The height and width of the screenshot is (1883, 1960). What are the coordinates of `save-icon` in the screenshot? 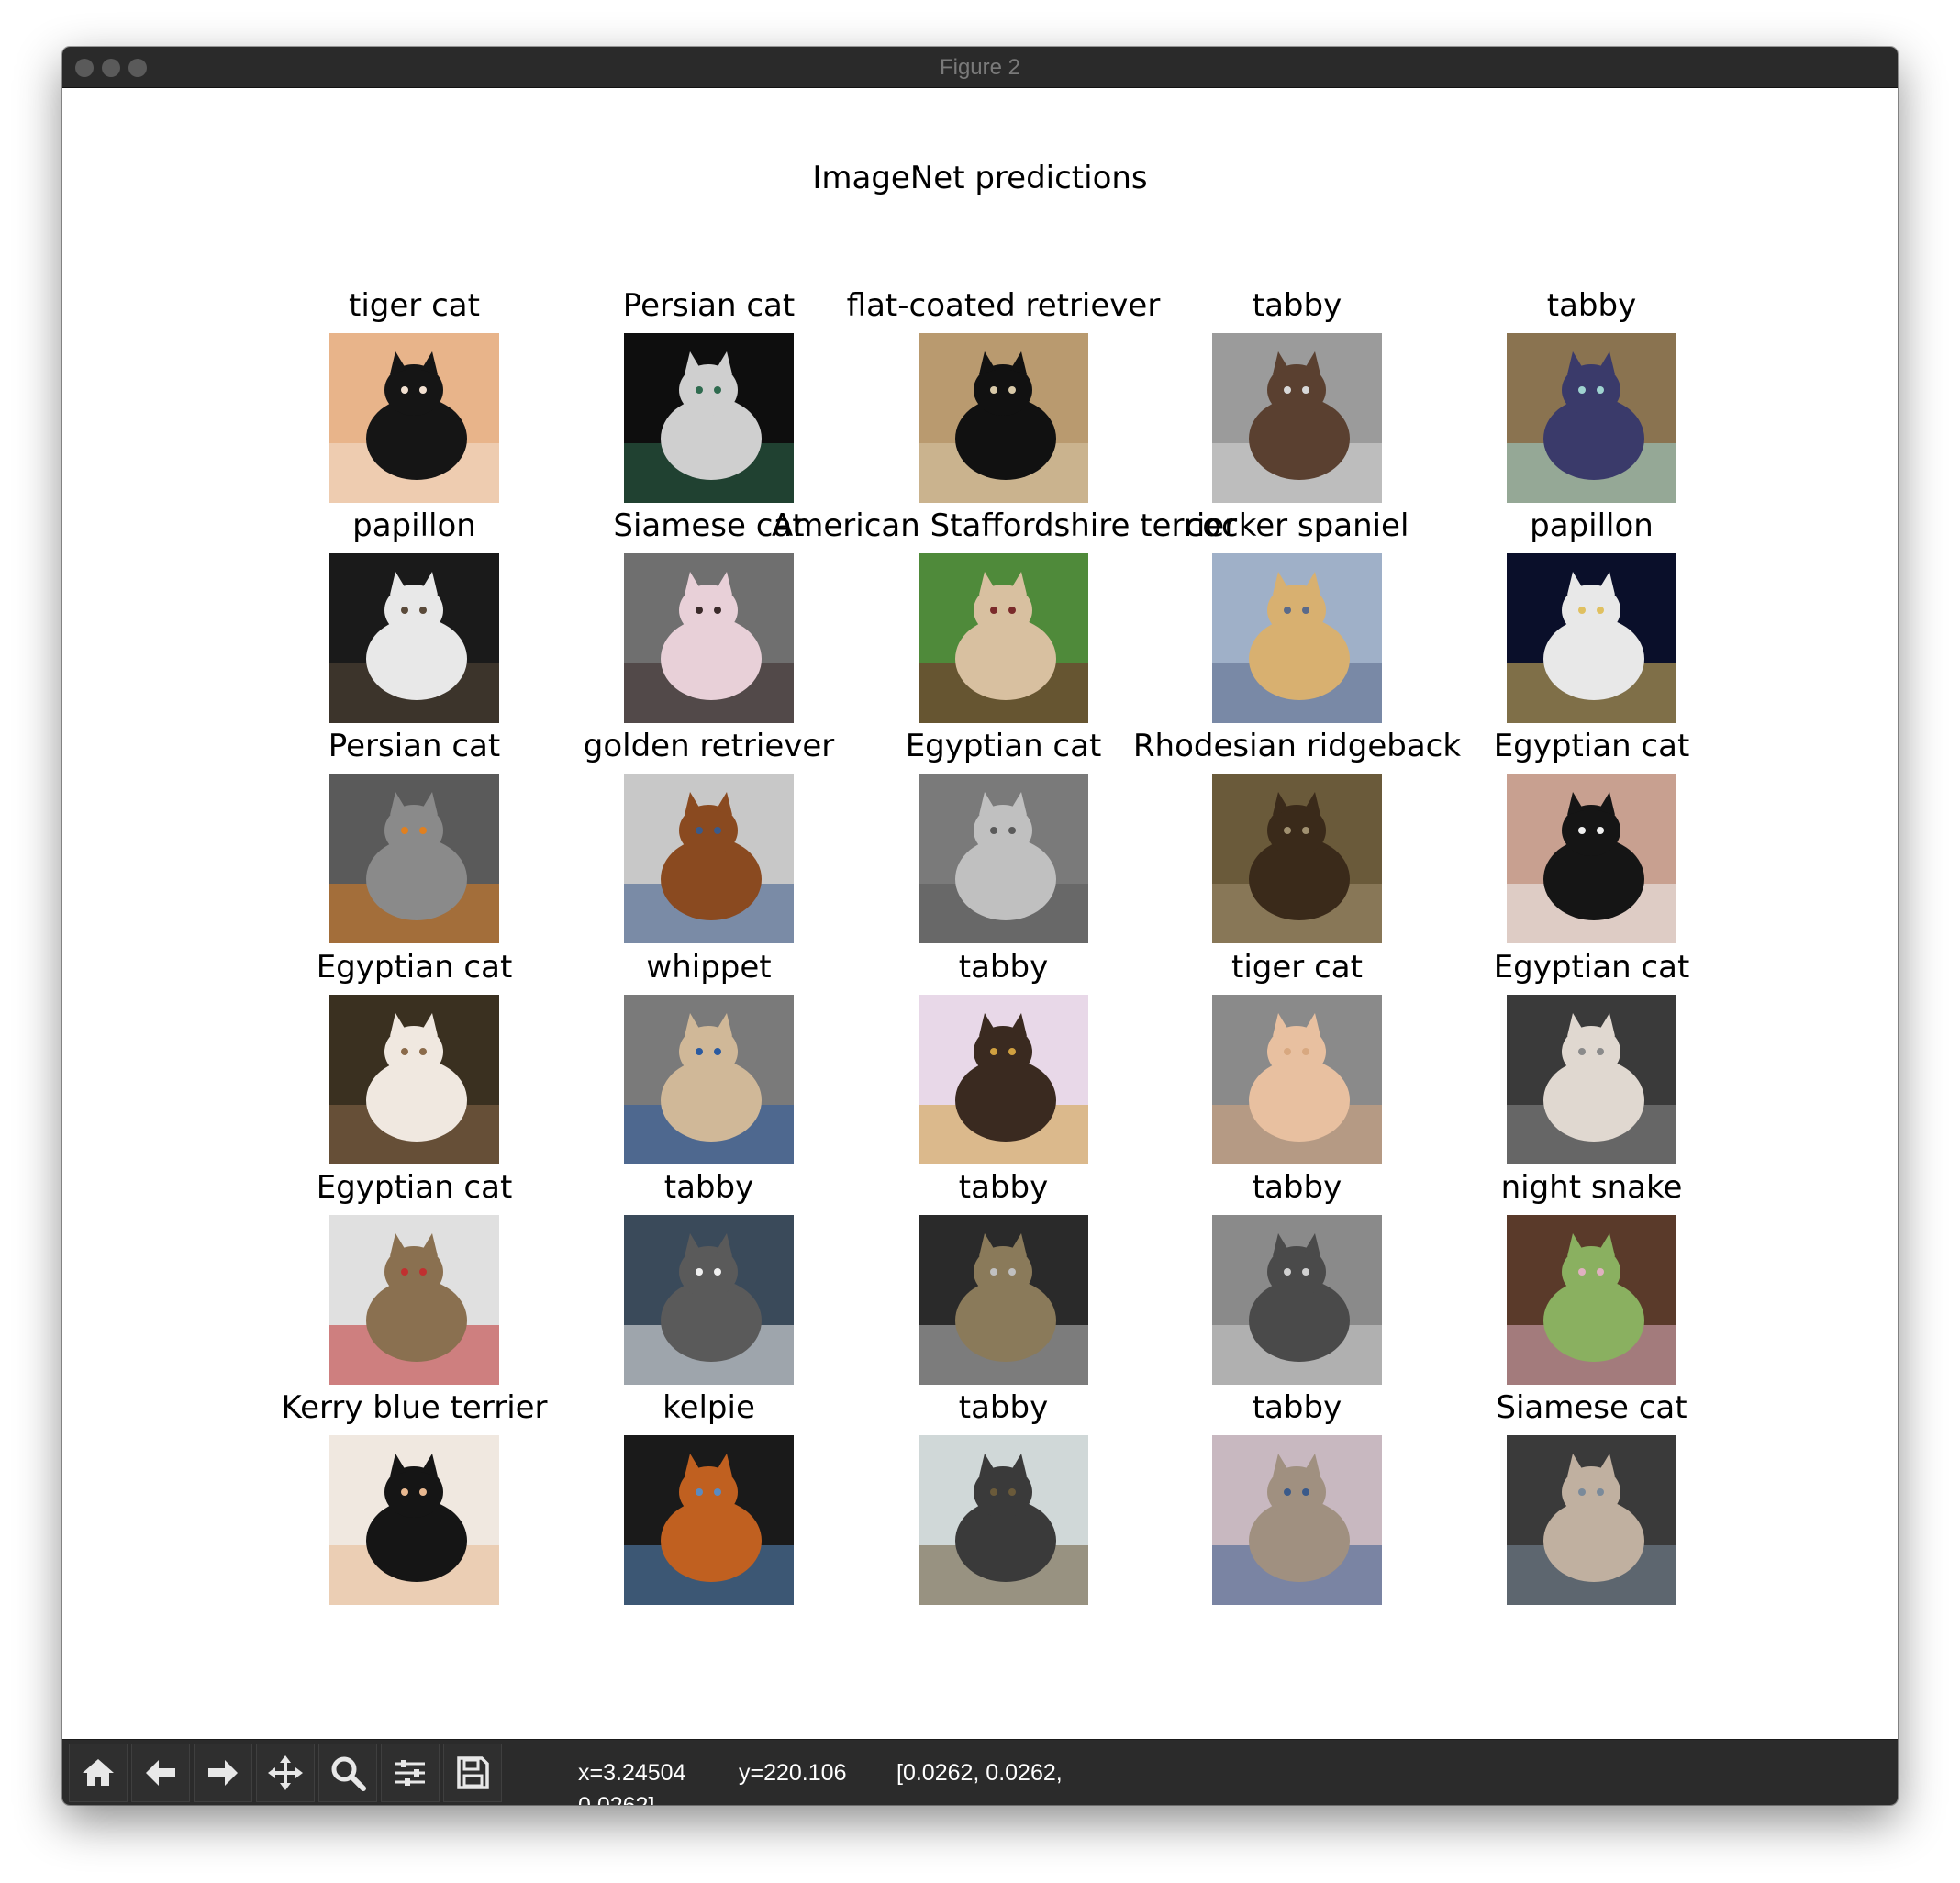 It's located at (473, 1772).